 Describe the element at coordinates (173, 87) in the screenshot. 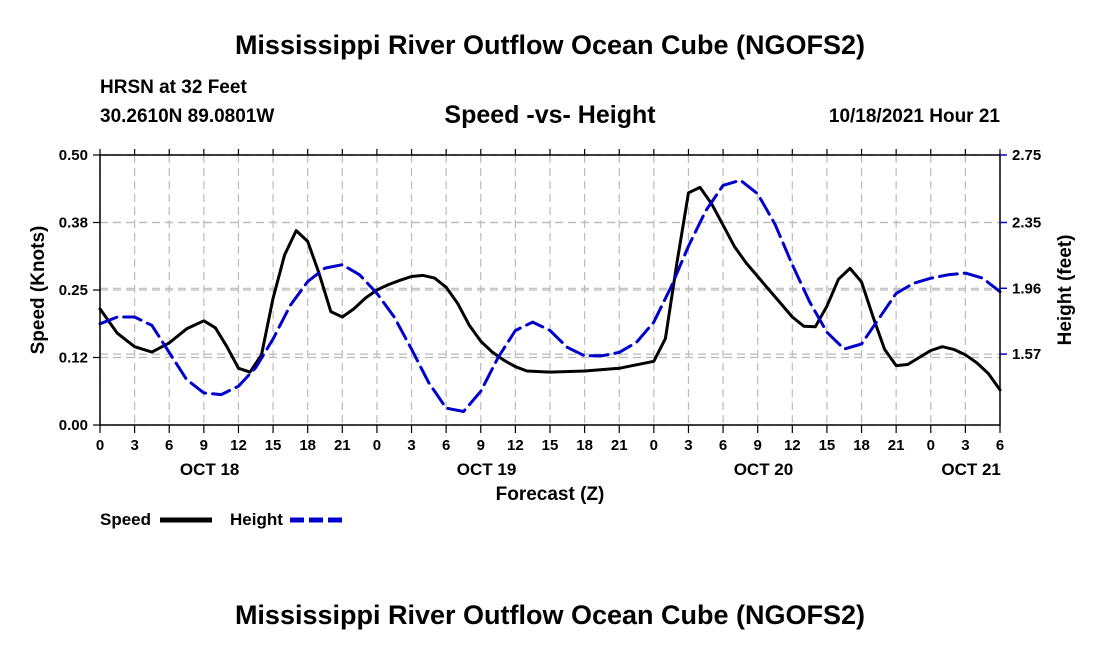

I see `station-label: HRSN at 32 Feet` at that location.